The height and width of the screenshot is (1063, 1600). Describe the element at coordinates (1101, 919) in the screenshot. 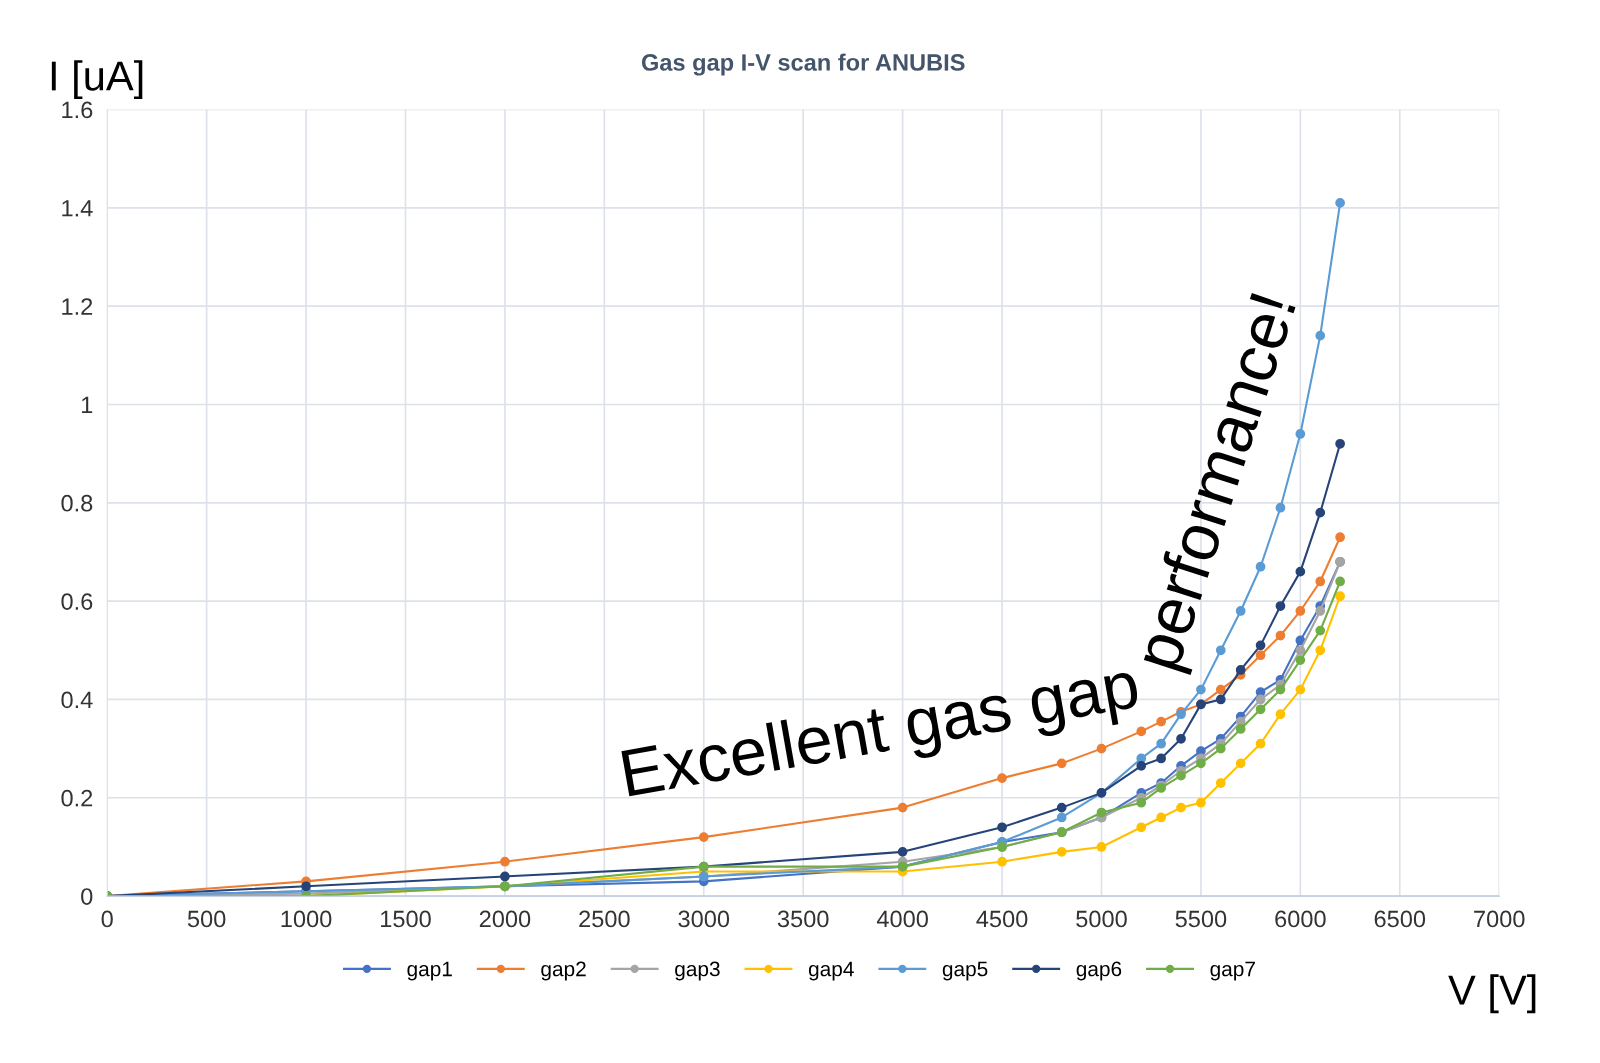

I see `x-tick-label: 5000` at that location.